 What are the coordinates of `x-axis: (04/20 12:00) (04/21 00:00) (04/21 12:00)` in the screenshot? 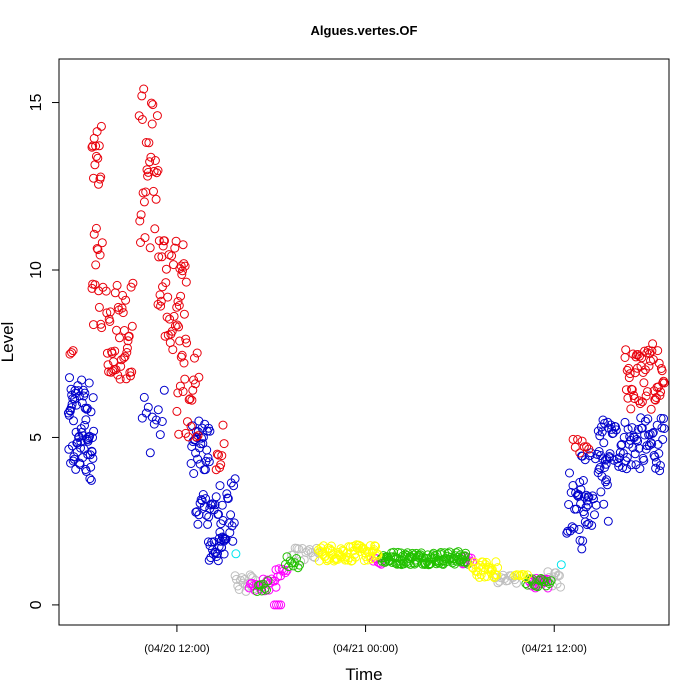 It's located at (365, 640).